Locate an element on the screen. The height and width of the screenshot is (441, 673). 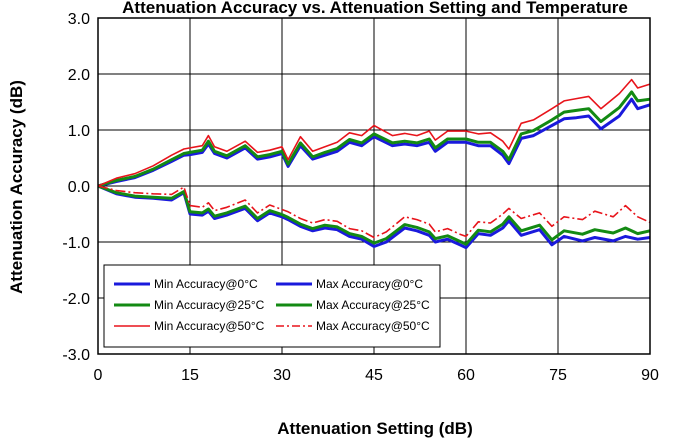
y-tick-label: -3.0 is located at coordinates (76, 355).